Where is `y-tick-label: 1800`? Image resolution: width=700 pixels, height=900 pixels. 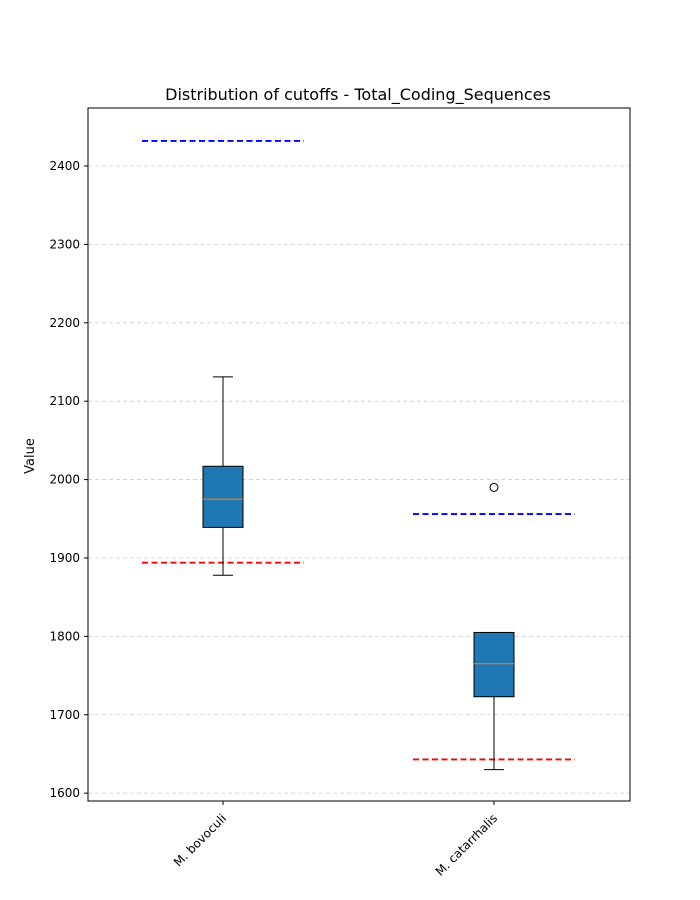
y-tick-label: 1800 is located at coordinates (64, 636).